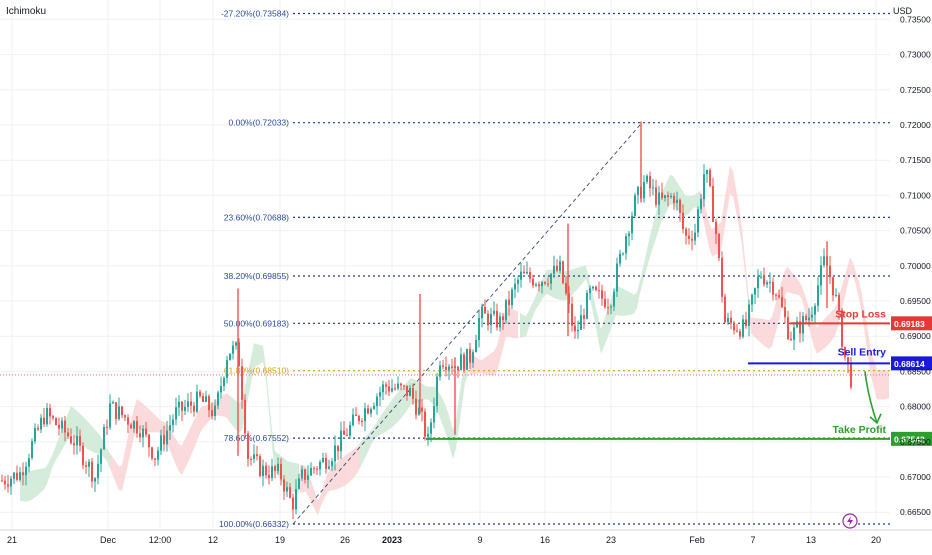 The width and height of the screenshot is (932, 555). I want to click on indicator-label: Ichimoku, so click(26, 11).